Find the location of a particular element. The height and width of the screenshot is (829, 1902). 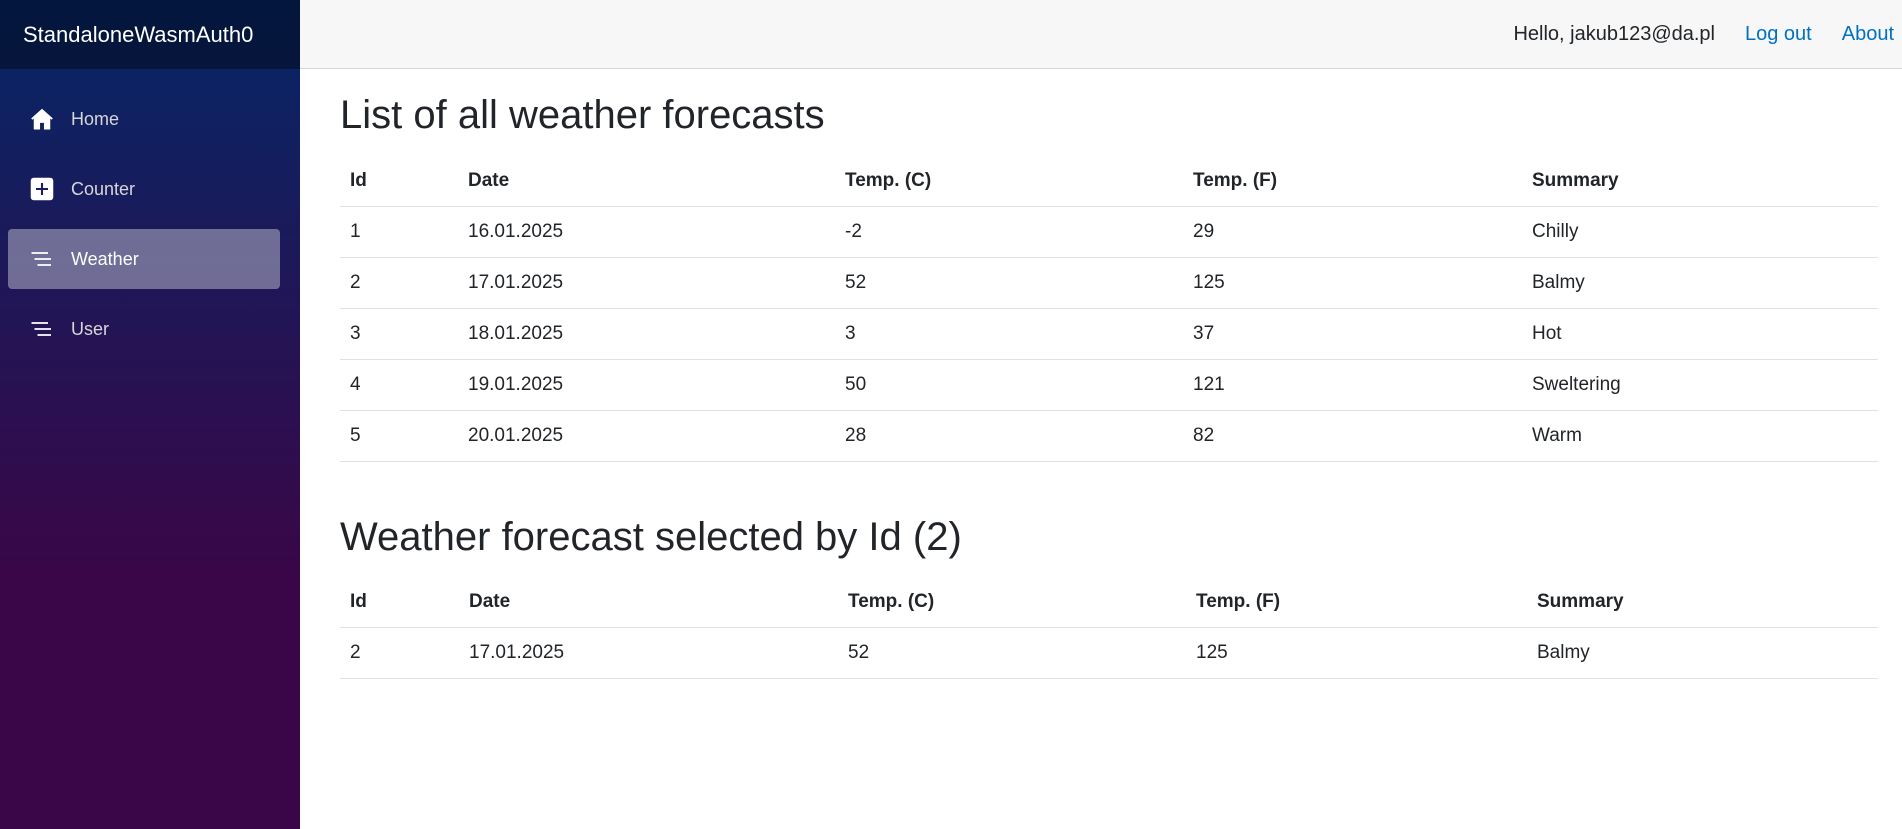

cell-temp-f: 82 is located at coordinates (1352, 436).